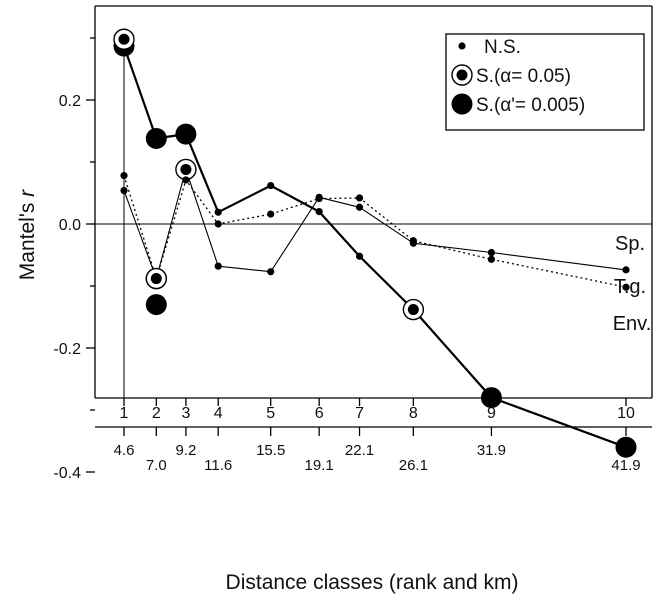 This screenshot has width=660, height=600. I want to click on legend-label-0: N.S., so click(502, 47).